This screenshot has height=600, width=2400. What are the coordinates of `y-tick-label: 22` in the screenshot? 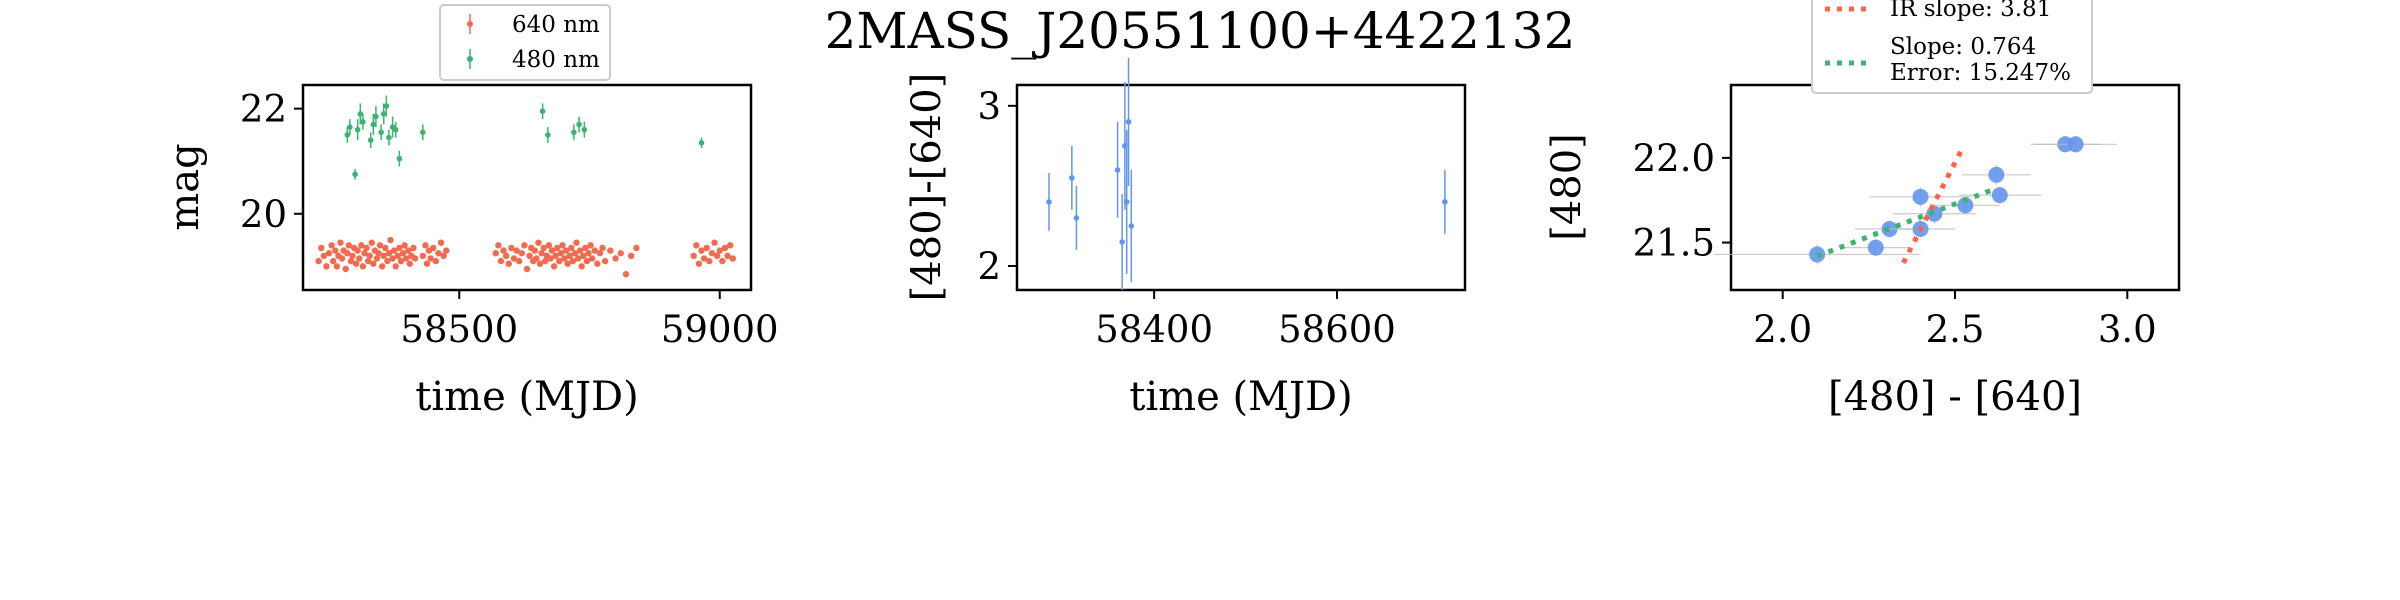 It's located at (263, 109).